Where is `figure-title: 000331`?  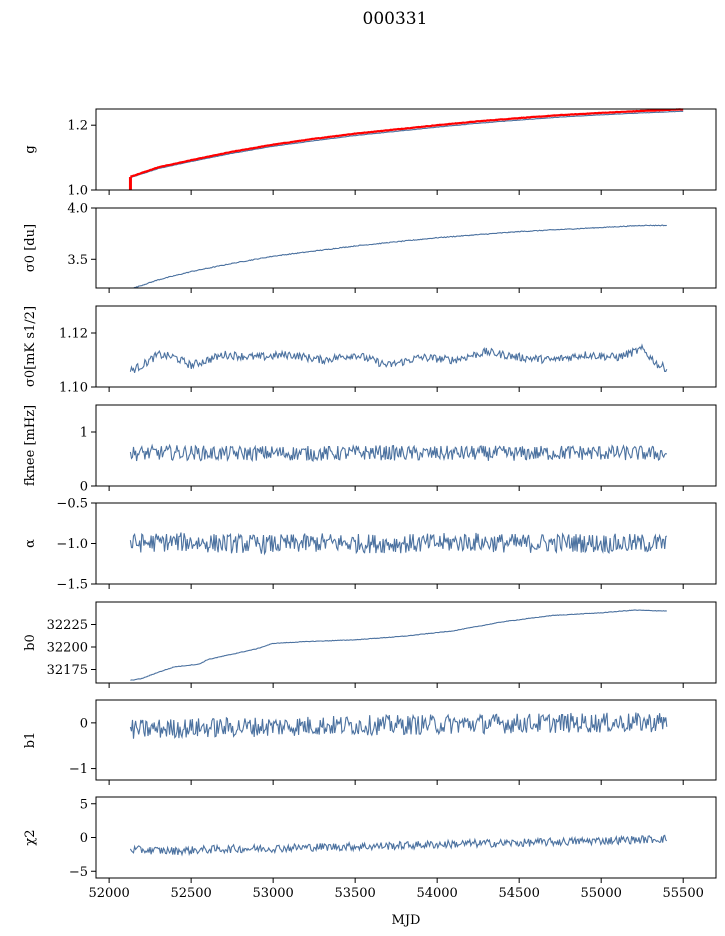 figure-title: 000331 is located at coordinates (395, 19).